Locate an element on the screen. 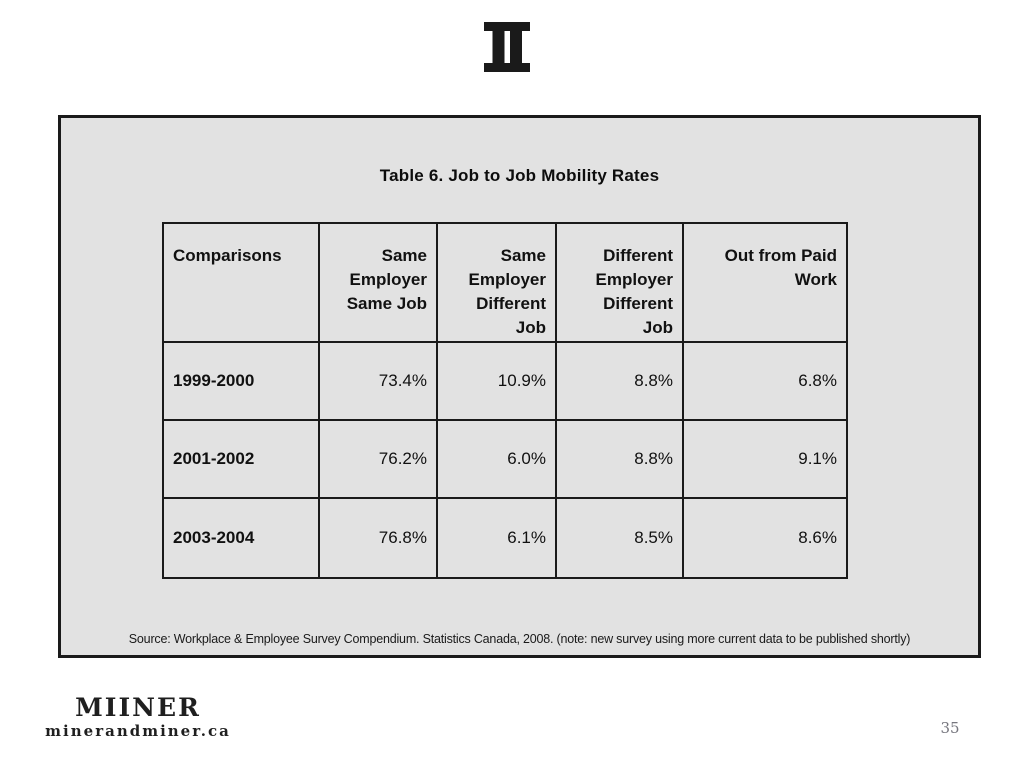 The image size is (1024, 768). cell-value: 76.8% is located at coordinates (378, 538).